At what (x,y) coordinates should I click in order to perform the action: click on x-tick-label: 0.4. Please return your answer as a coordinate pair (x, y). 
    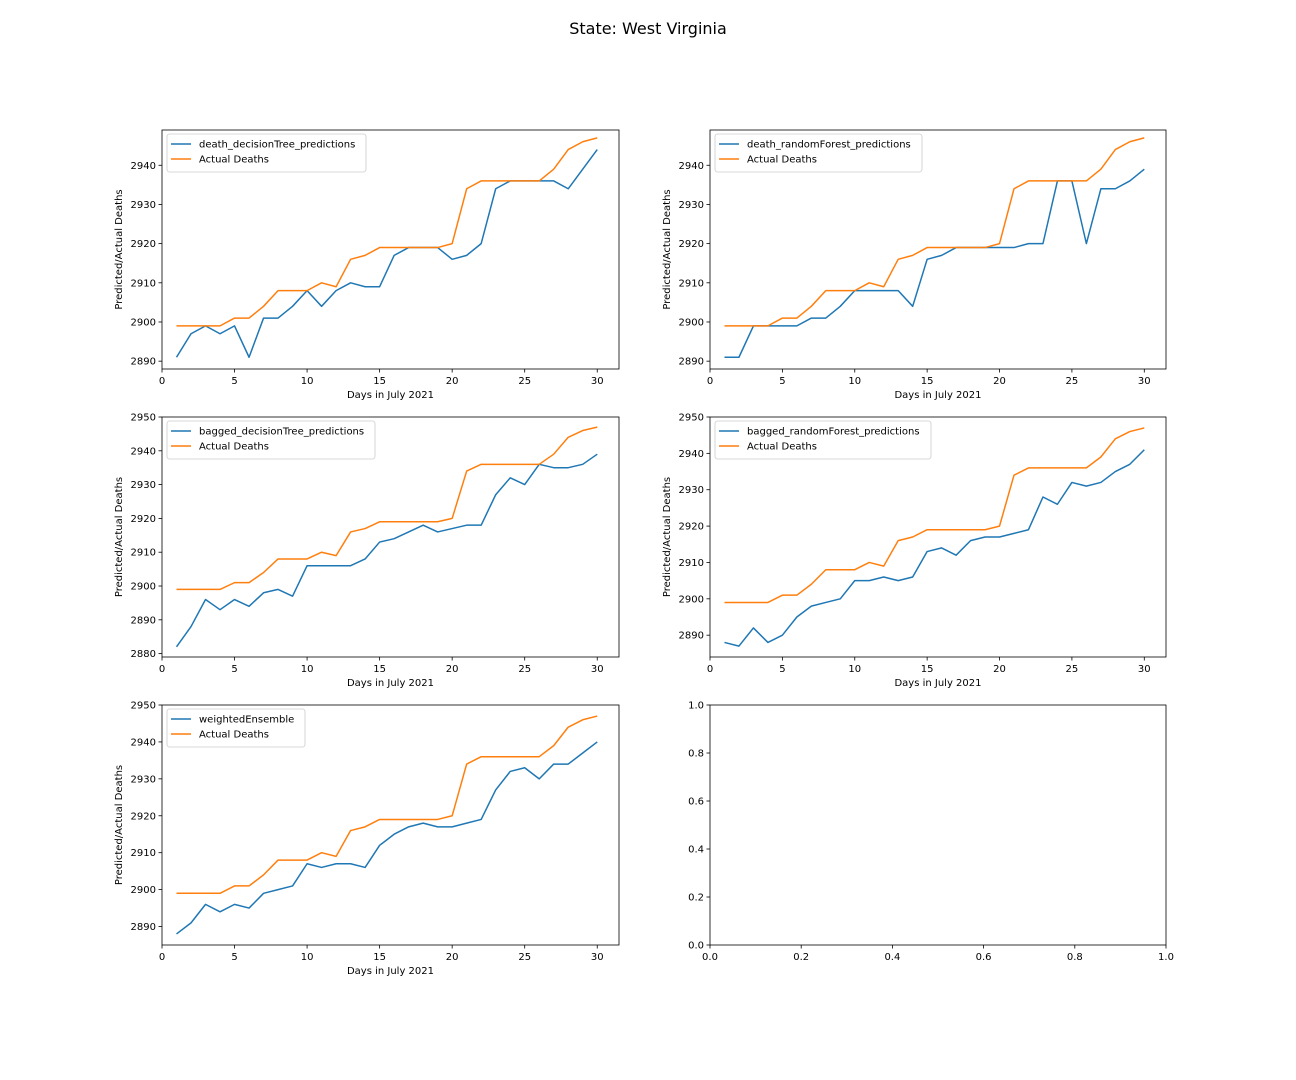
    Looking at the image, I should click on (892, 957).